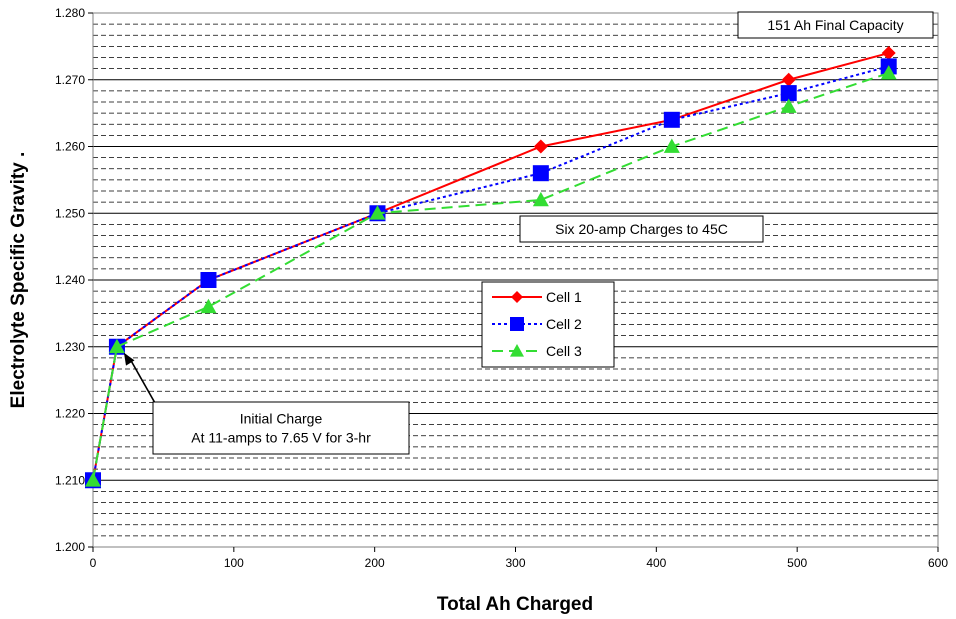 The height and width of the screenshot is (619, 956). What do you see at coordinates (70, 213) in the screenshot?
I see `y-tick-label: 1.250` at bounding box center [70, 213].